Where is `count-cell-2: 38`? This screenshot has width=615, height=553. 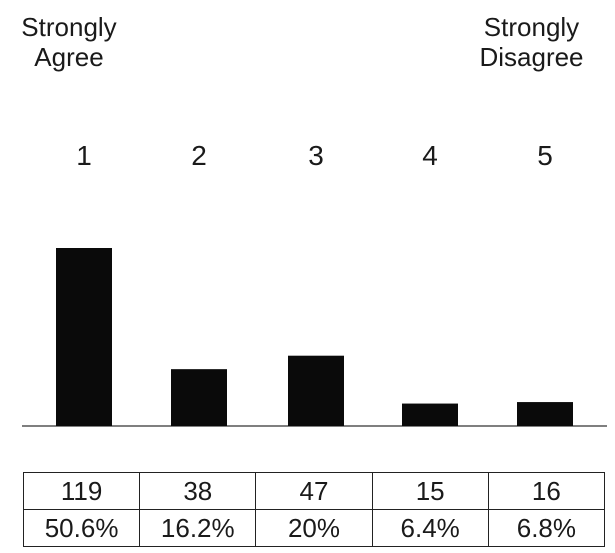 count-cell-2: 38 is located at coordinates (198, 491).